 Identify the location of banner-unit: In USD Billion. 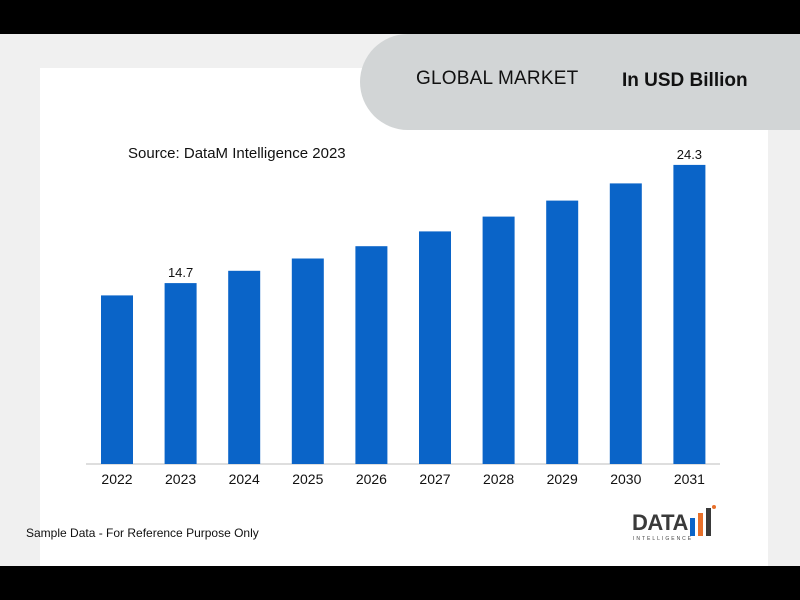
(685, 80).